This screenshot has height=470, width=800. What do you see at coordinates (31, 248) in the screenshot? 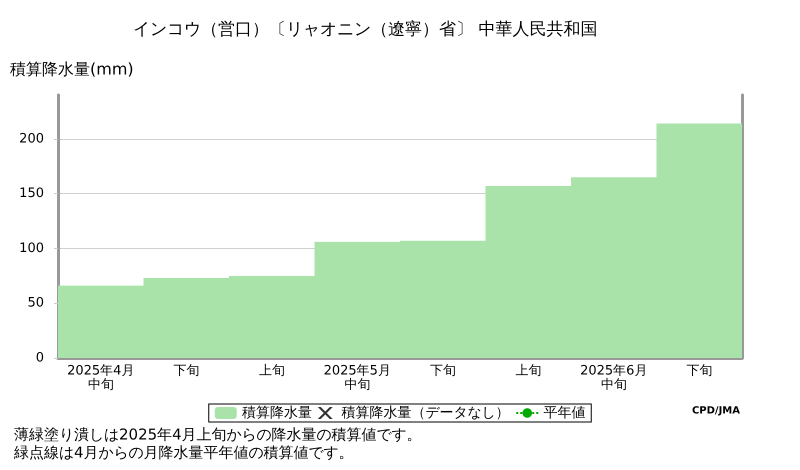
I see `y-tick-label: 100` at bounding box center [31, 248].